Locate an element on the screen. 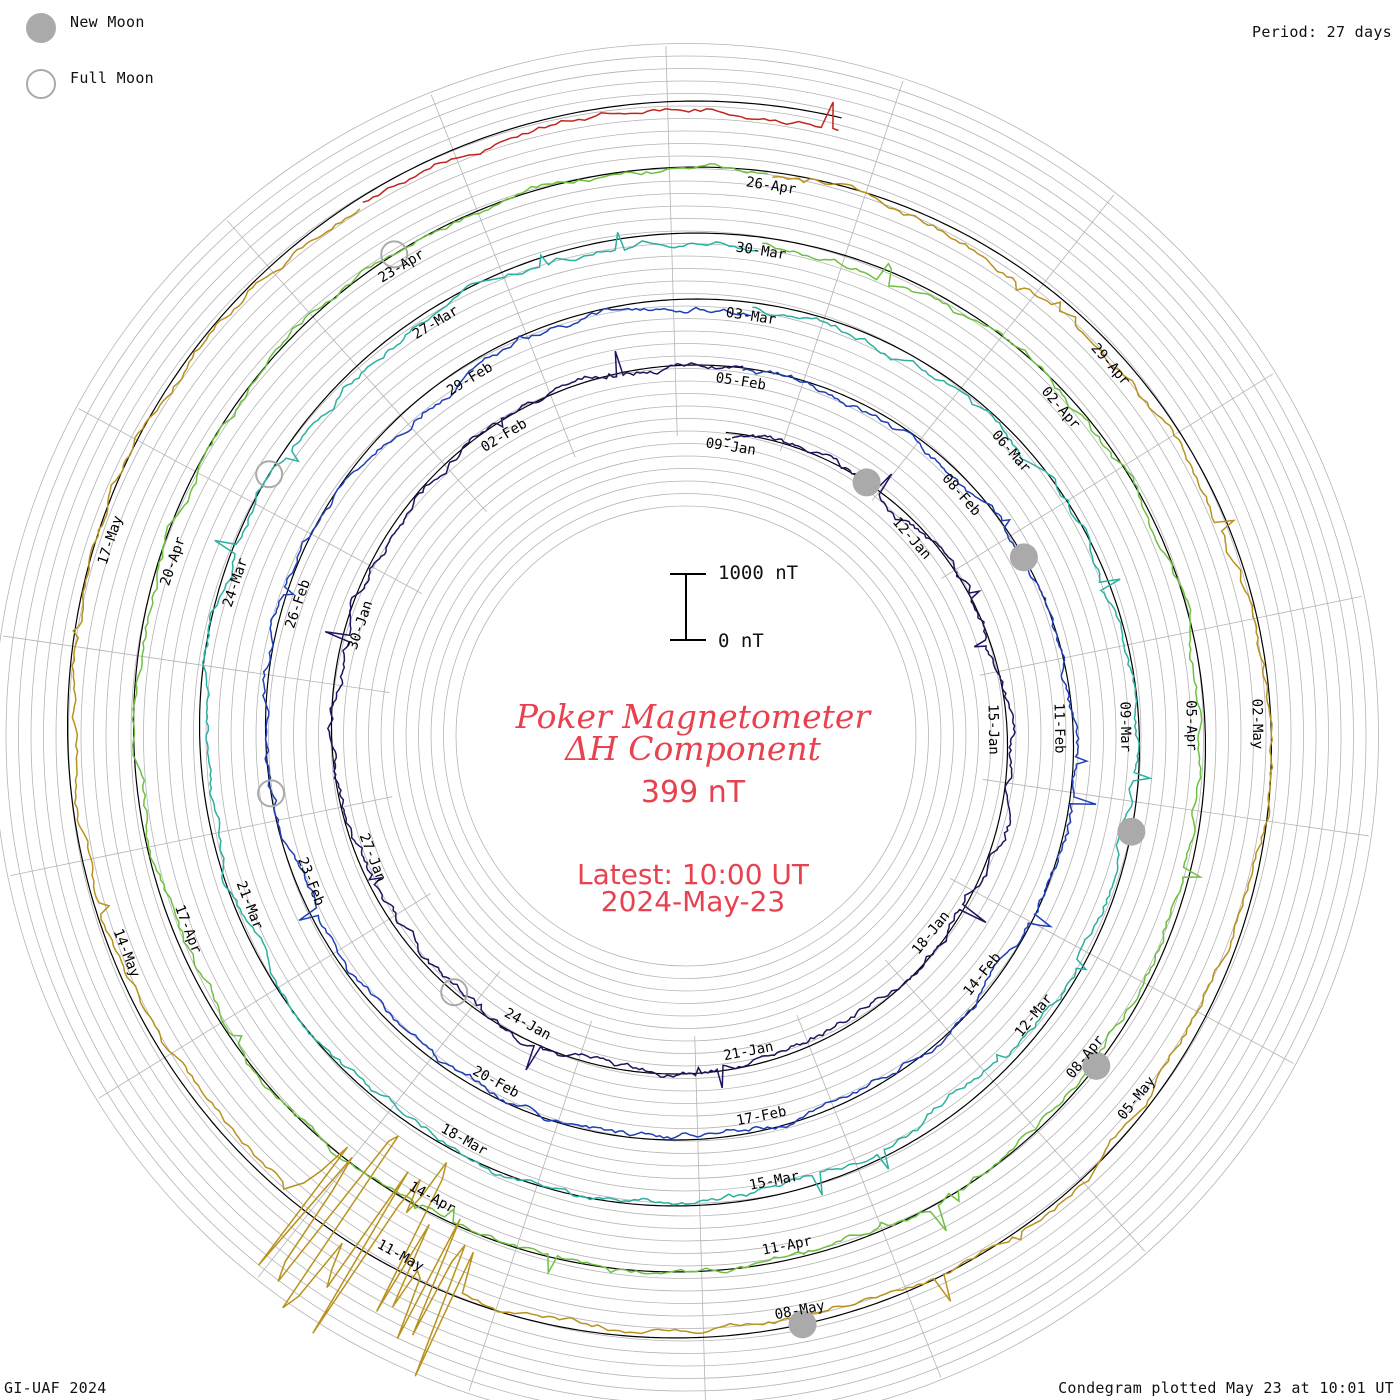  full-moon-legend-label: Full Moon is located at coordinates (112, 78).